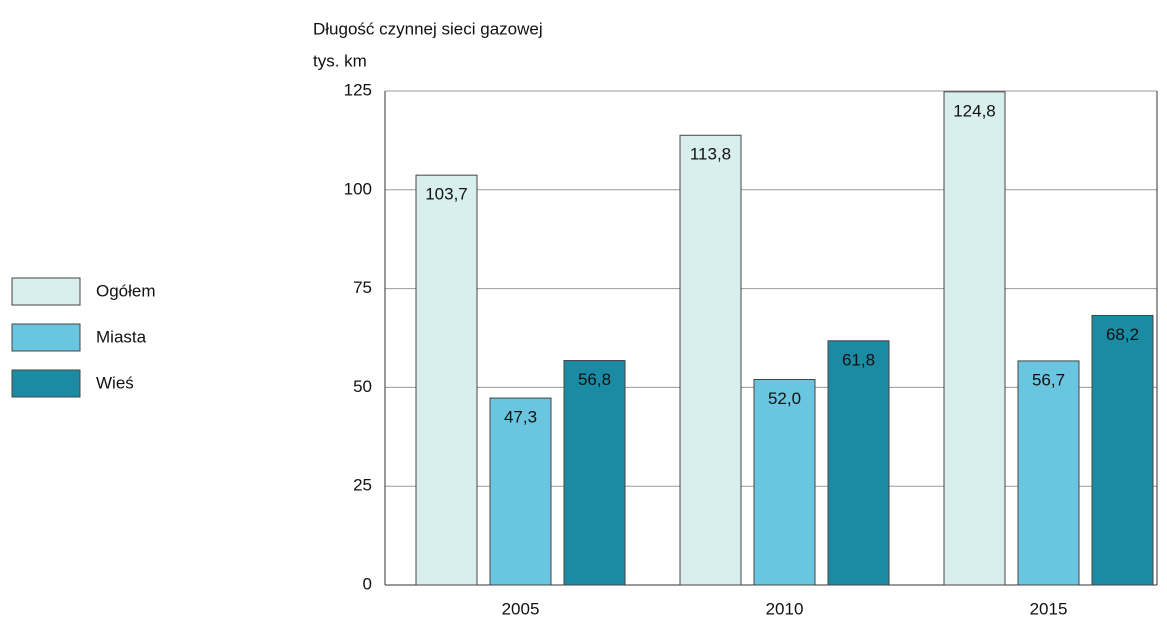 The width and height of the screenshot is (1167, 621). What do you see at coordinates (362, 386) in the screenshot?
I see `y-tick-label: 50` at bounding box center [362, 386].